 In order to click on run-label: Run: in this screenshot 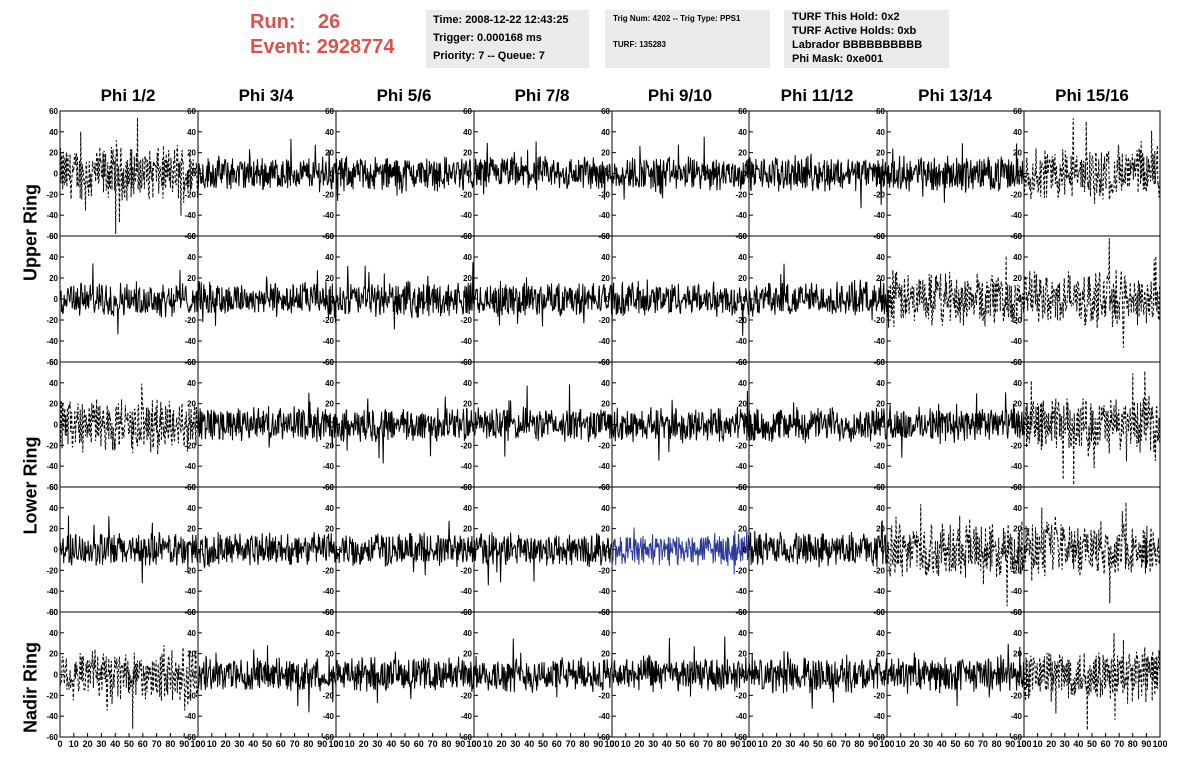, I will do `click(273, 22)`.